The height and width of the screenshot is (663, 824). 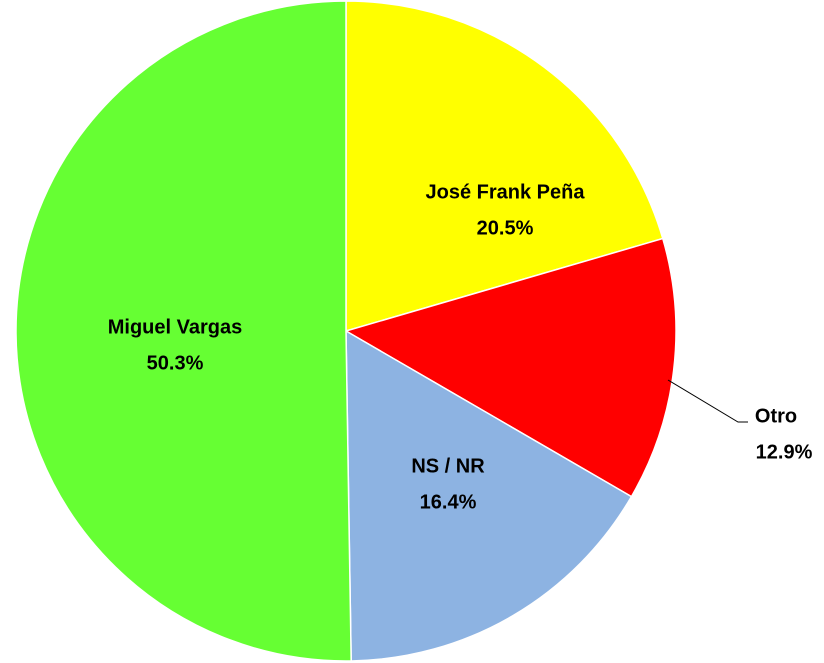 I want to click on slice-value: 50.3%, so click(x=175, y=363).